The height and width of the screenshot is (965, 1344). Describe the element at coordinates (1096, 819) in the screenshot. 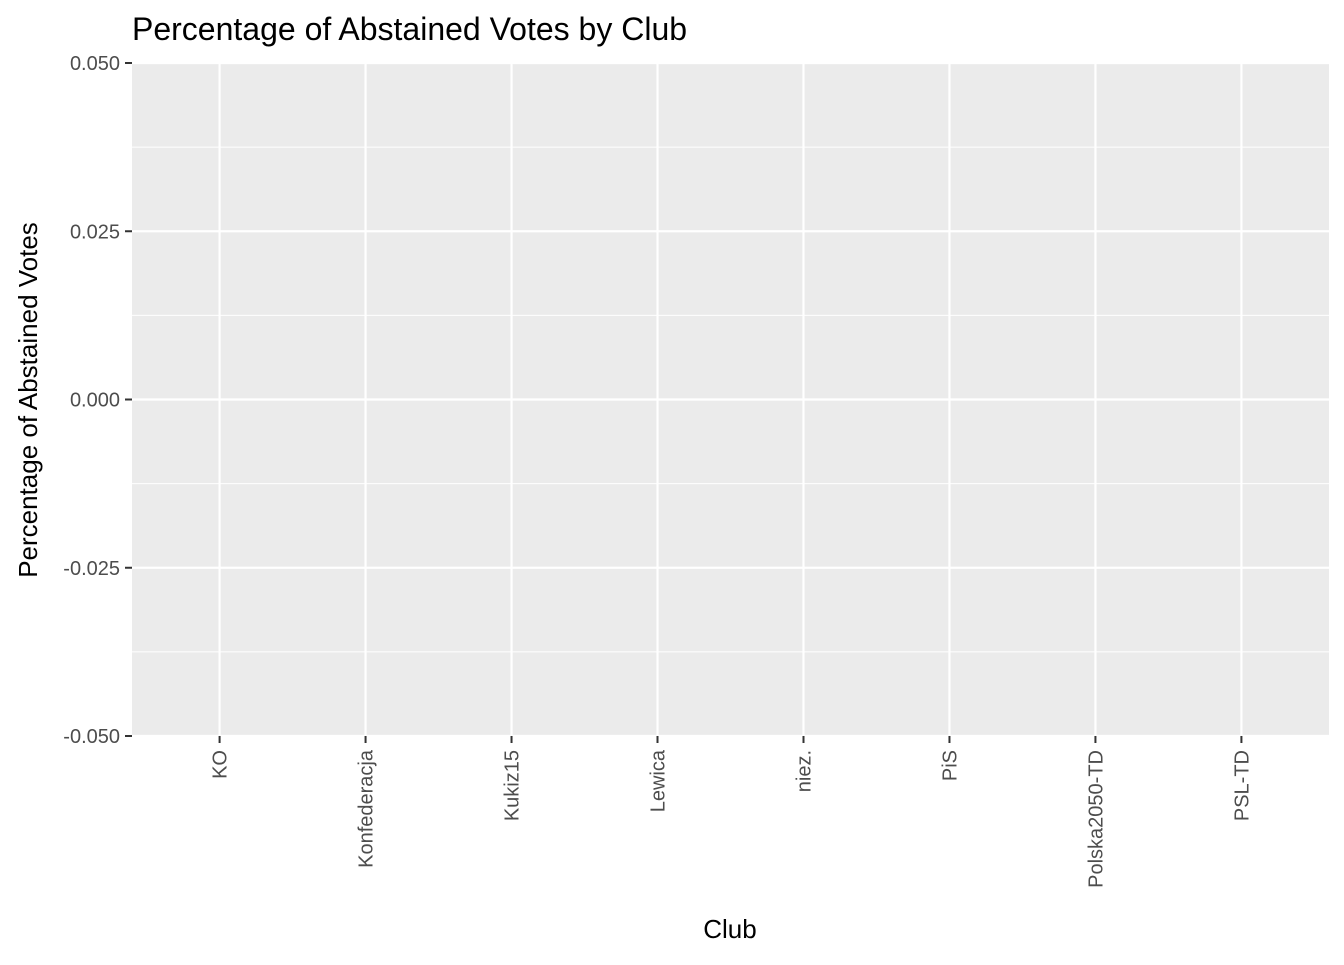

I see `x-tick-label: Polska2050-TD` at that location.